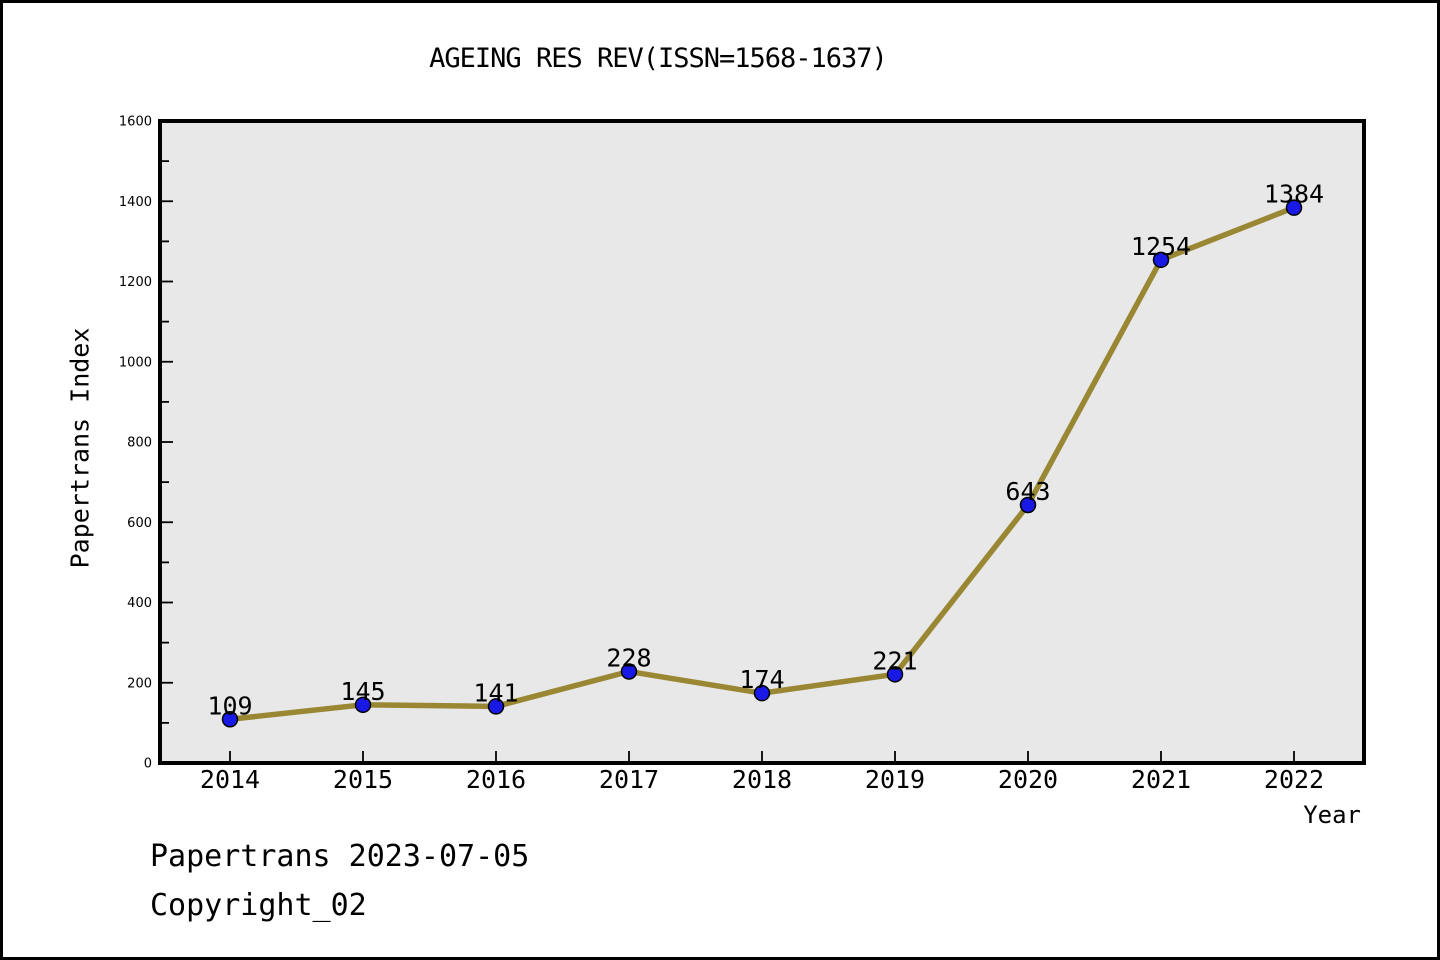 The height and width of the screenshot is (960, 1440). Describe the element at coordinates (135, 122) in the screenshot. I see `y-axis-tick-label: 1600` at that location.